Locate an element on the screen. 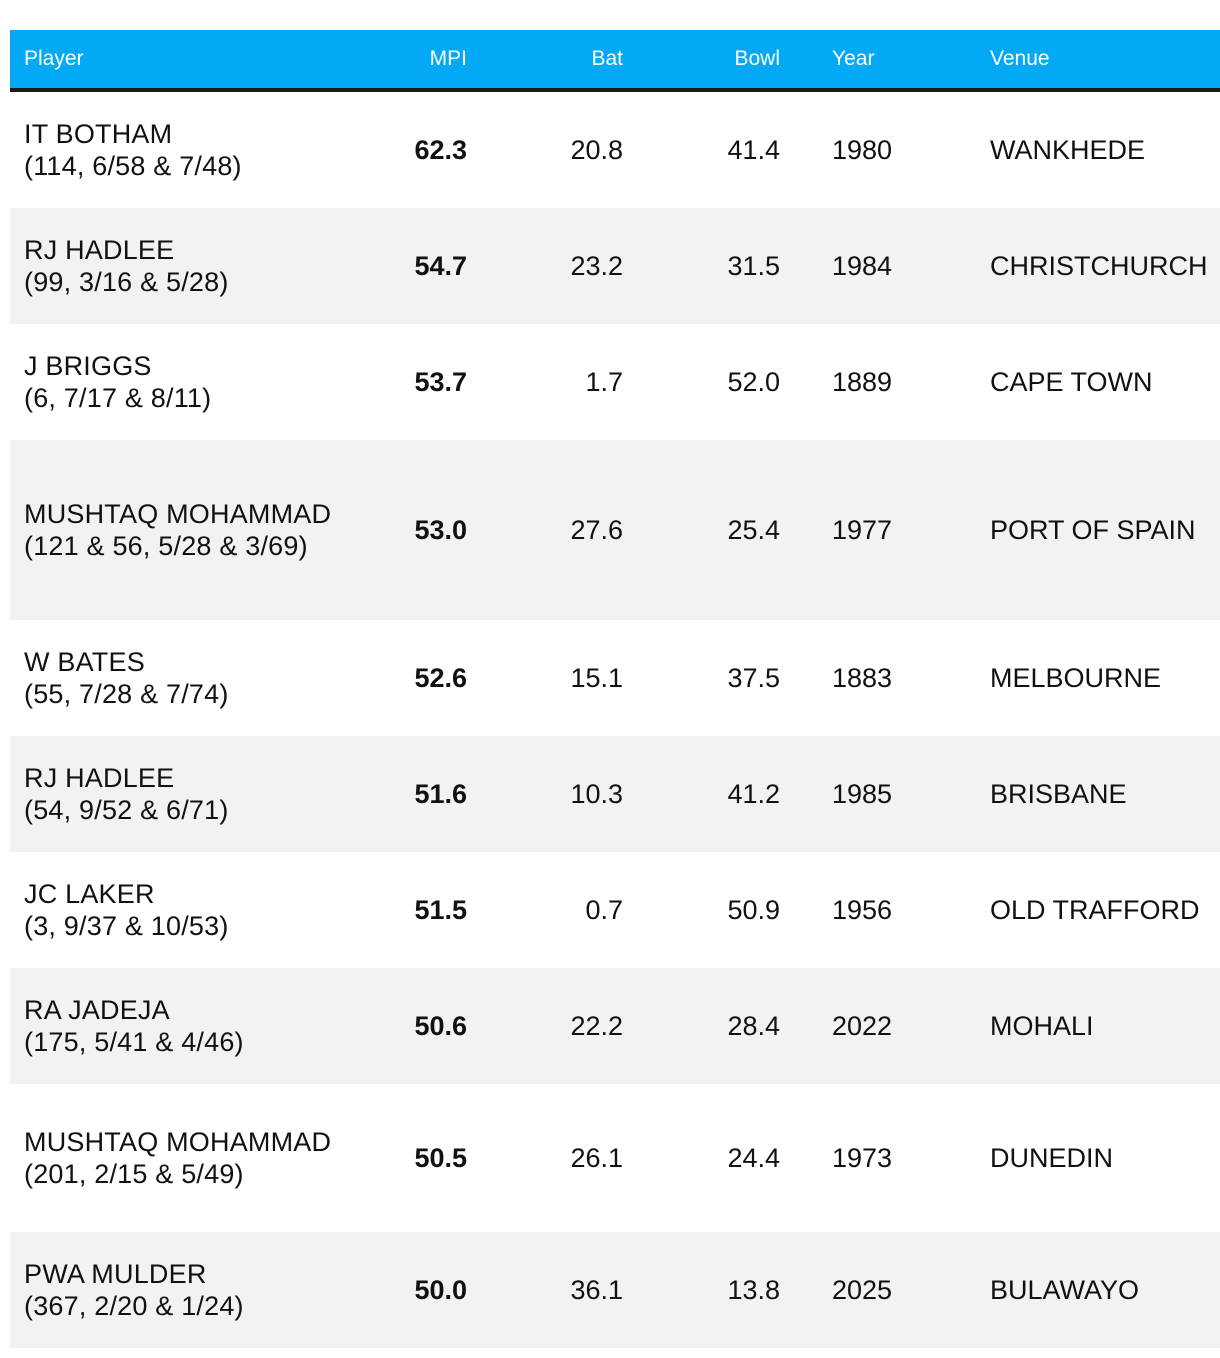  cell-venue: CHRISTCHURCH is located at coordinates (1099, 265).